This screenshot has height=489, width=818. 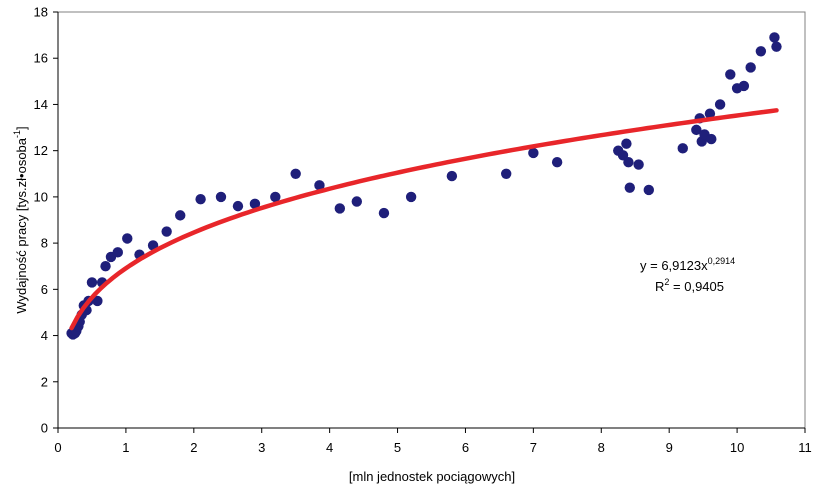 I want to click on y-axis-title: Wydajność pracy [tys.zł•osoba-1], so click(x=20, y=219).